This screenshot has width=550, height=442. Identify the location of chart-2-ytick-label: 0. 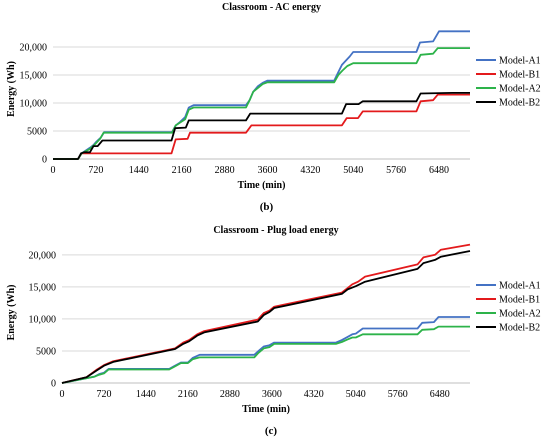
(53, 384).